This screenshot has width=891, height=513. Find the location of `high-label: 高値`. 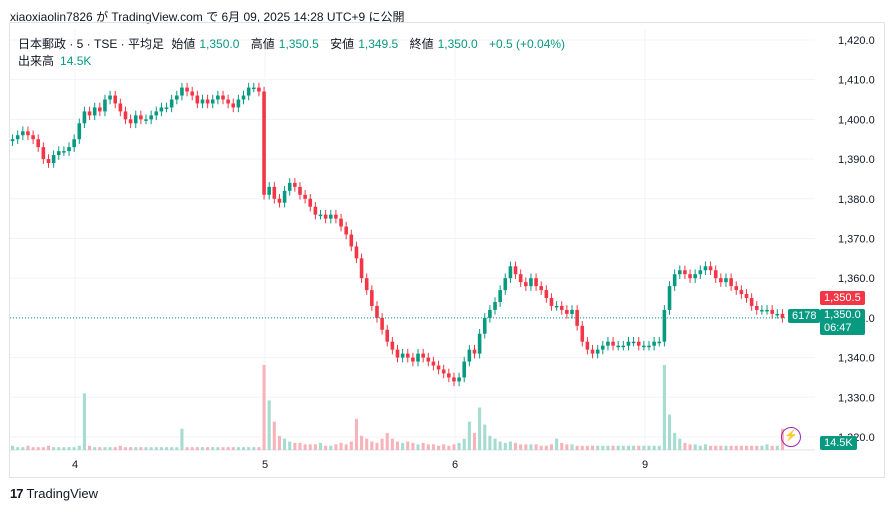

high-label: 高値 is located at coordinates (262, 44).